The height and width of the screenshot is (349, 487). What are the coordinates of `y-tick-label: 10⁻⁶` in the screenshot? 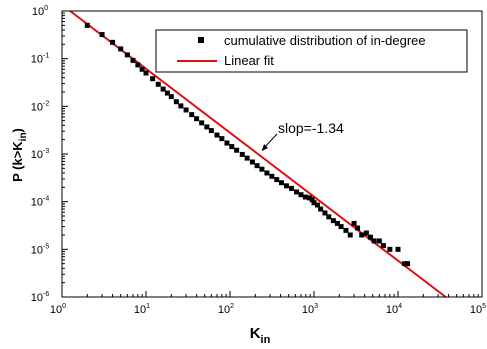 It's located at (40, 297).